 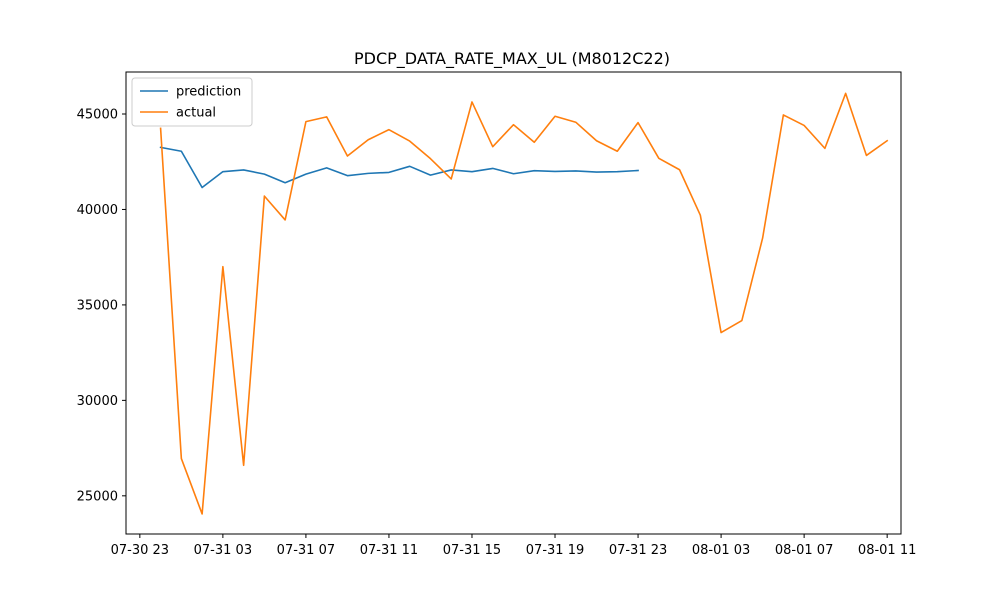 I want to click on x-tick-label: 07-31 23, so click(x=638, y=550).